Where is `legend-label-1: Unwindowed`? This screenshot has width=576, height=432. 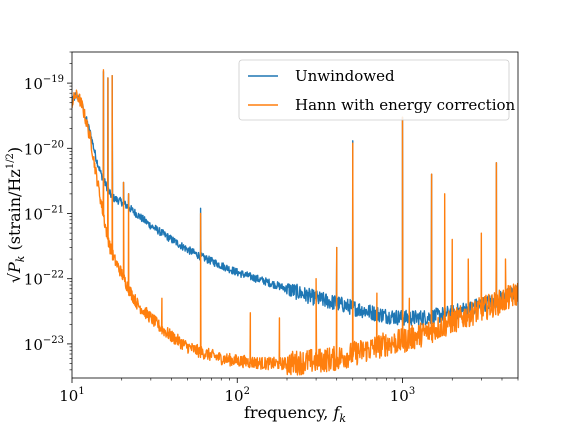 legend-label-1: Unwindowed is located at coordinates (345, 76).